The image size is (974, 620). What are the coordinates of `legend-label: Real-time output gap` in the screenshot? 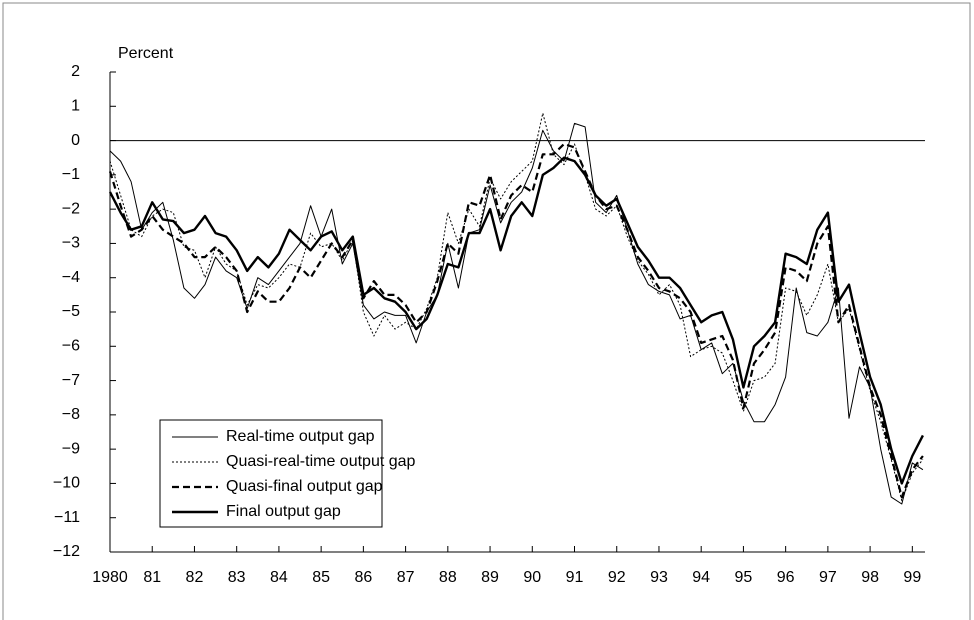 It's located at (300, 436).